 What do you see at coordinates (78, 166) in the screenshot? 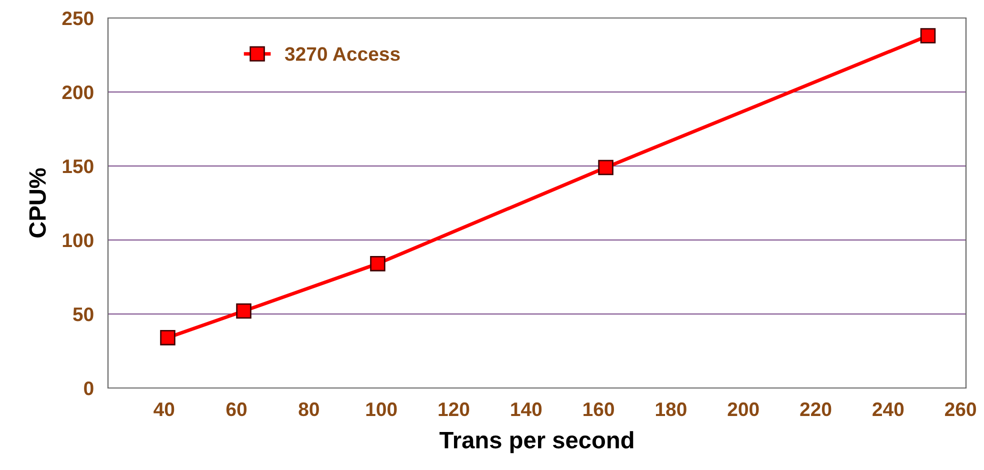
I see `y-tick-label: 150` at bounding box center [78, 166].